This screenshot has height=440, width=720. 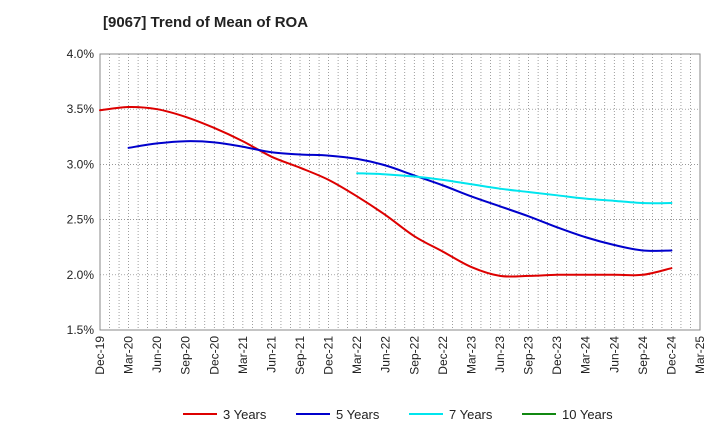 What do you see at coordinates (514, 188) in the screenshot?
I see `series-line-7-years` at bounding box center [514, 188].